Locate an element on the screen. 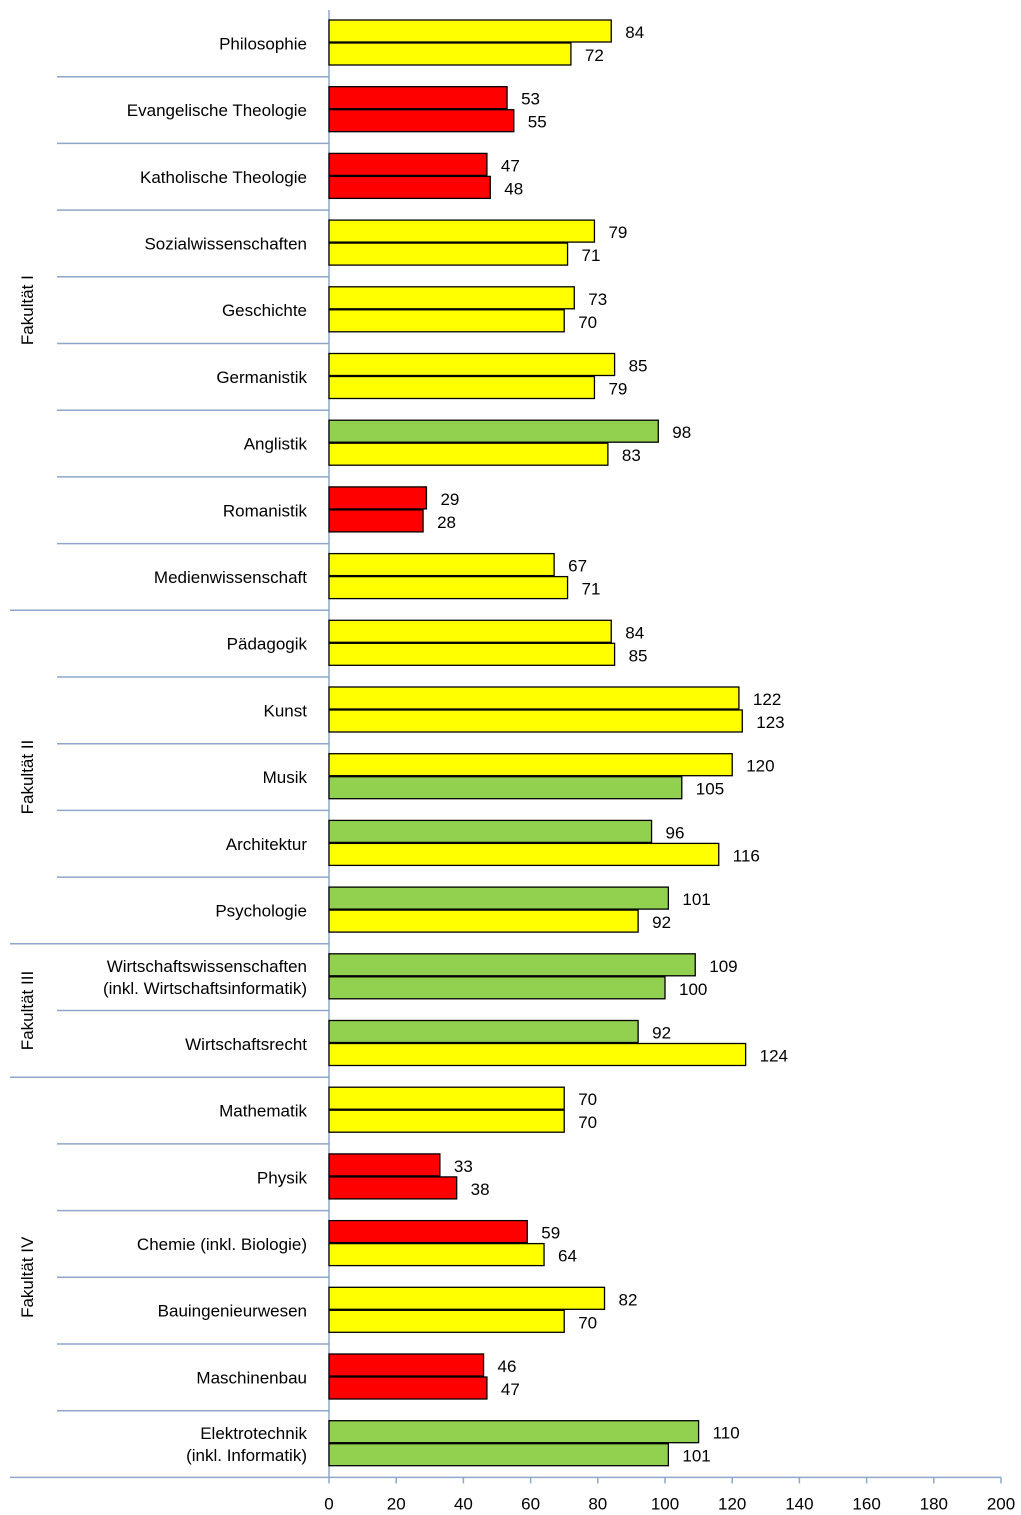 The width and height of the screenshot is (1021, 1515). x-tick-label: 40 is located at coordinates (463, 1503).